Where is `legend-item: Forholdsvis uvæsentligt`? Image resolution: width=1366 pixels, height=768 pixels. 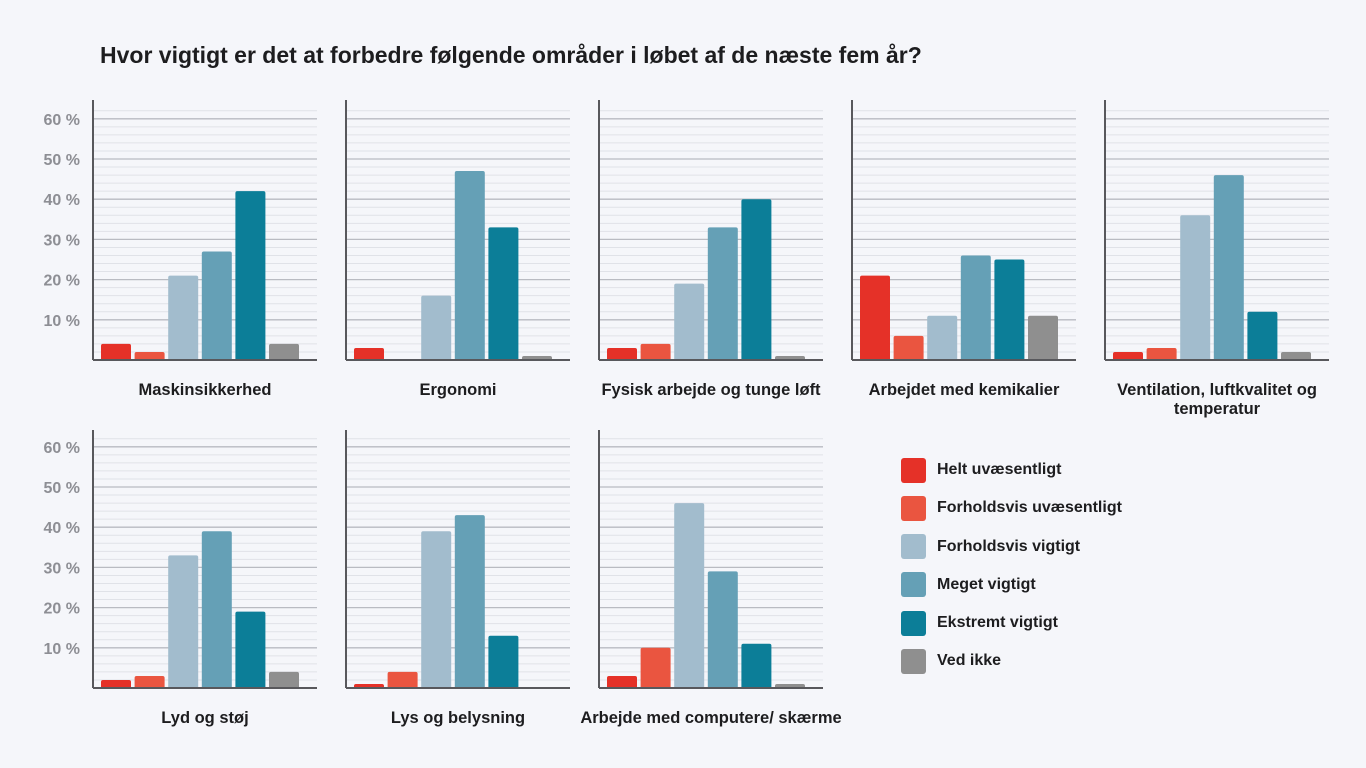
legend-item: Forholdsvis uvæsentligt is located at coordinates (1011, 508).